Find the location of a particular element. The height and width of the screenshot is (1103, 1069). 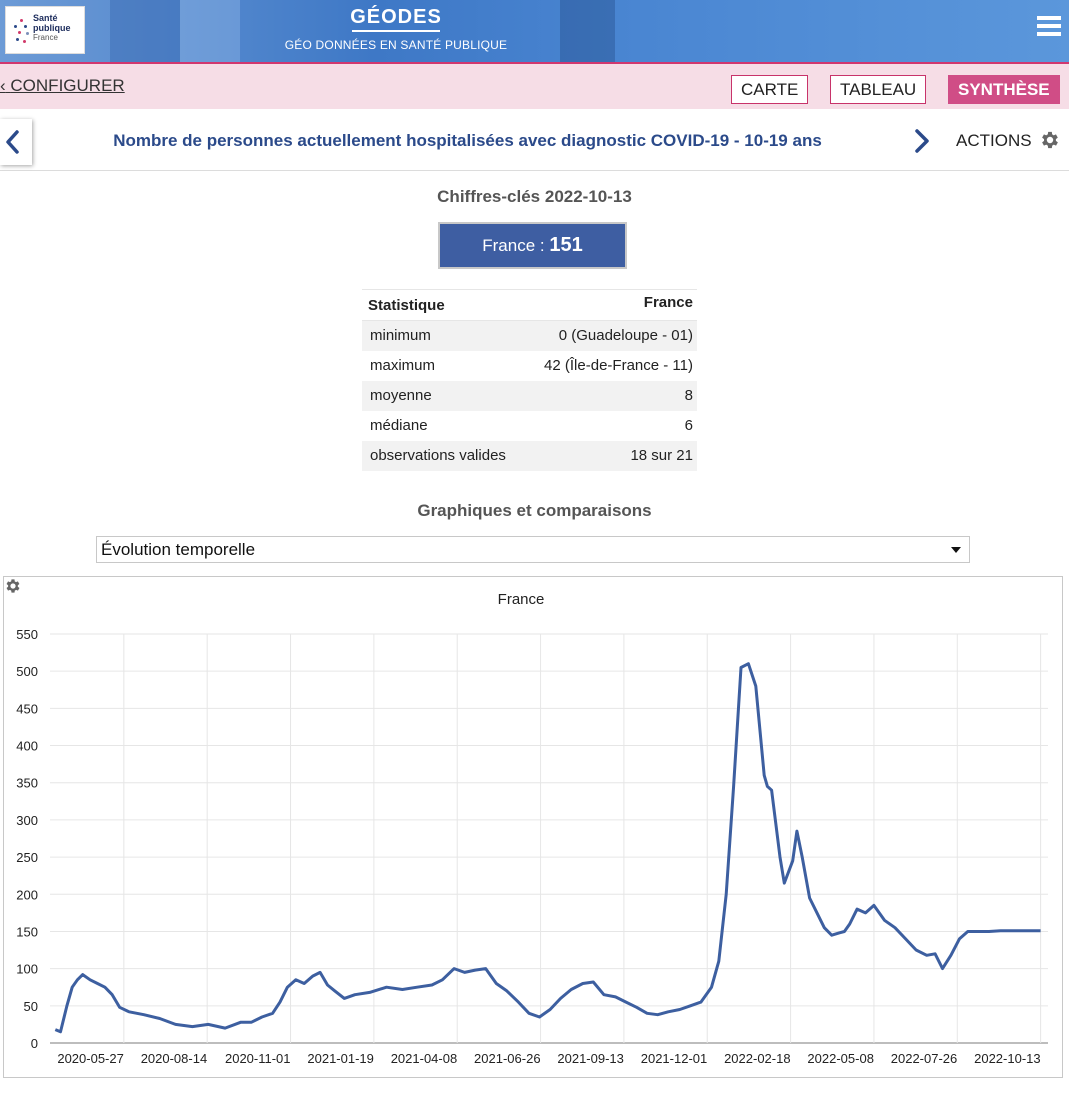

column-header-france: France is located at coordinates (610, 305).